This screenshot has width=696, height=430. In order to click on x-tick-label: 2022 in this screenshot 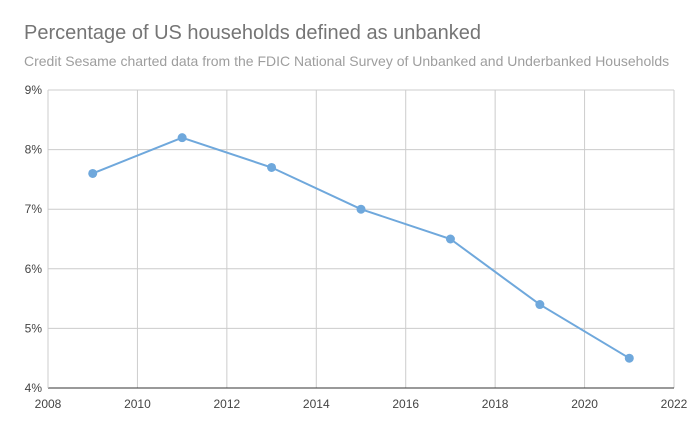, I will do `click(674, 404)`.